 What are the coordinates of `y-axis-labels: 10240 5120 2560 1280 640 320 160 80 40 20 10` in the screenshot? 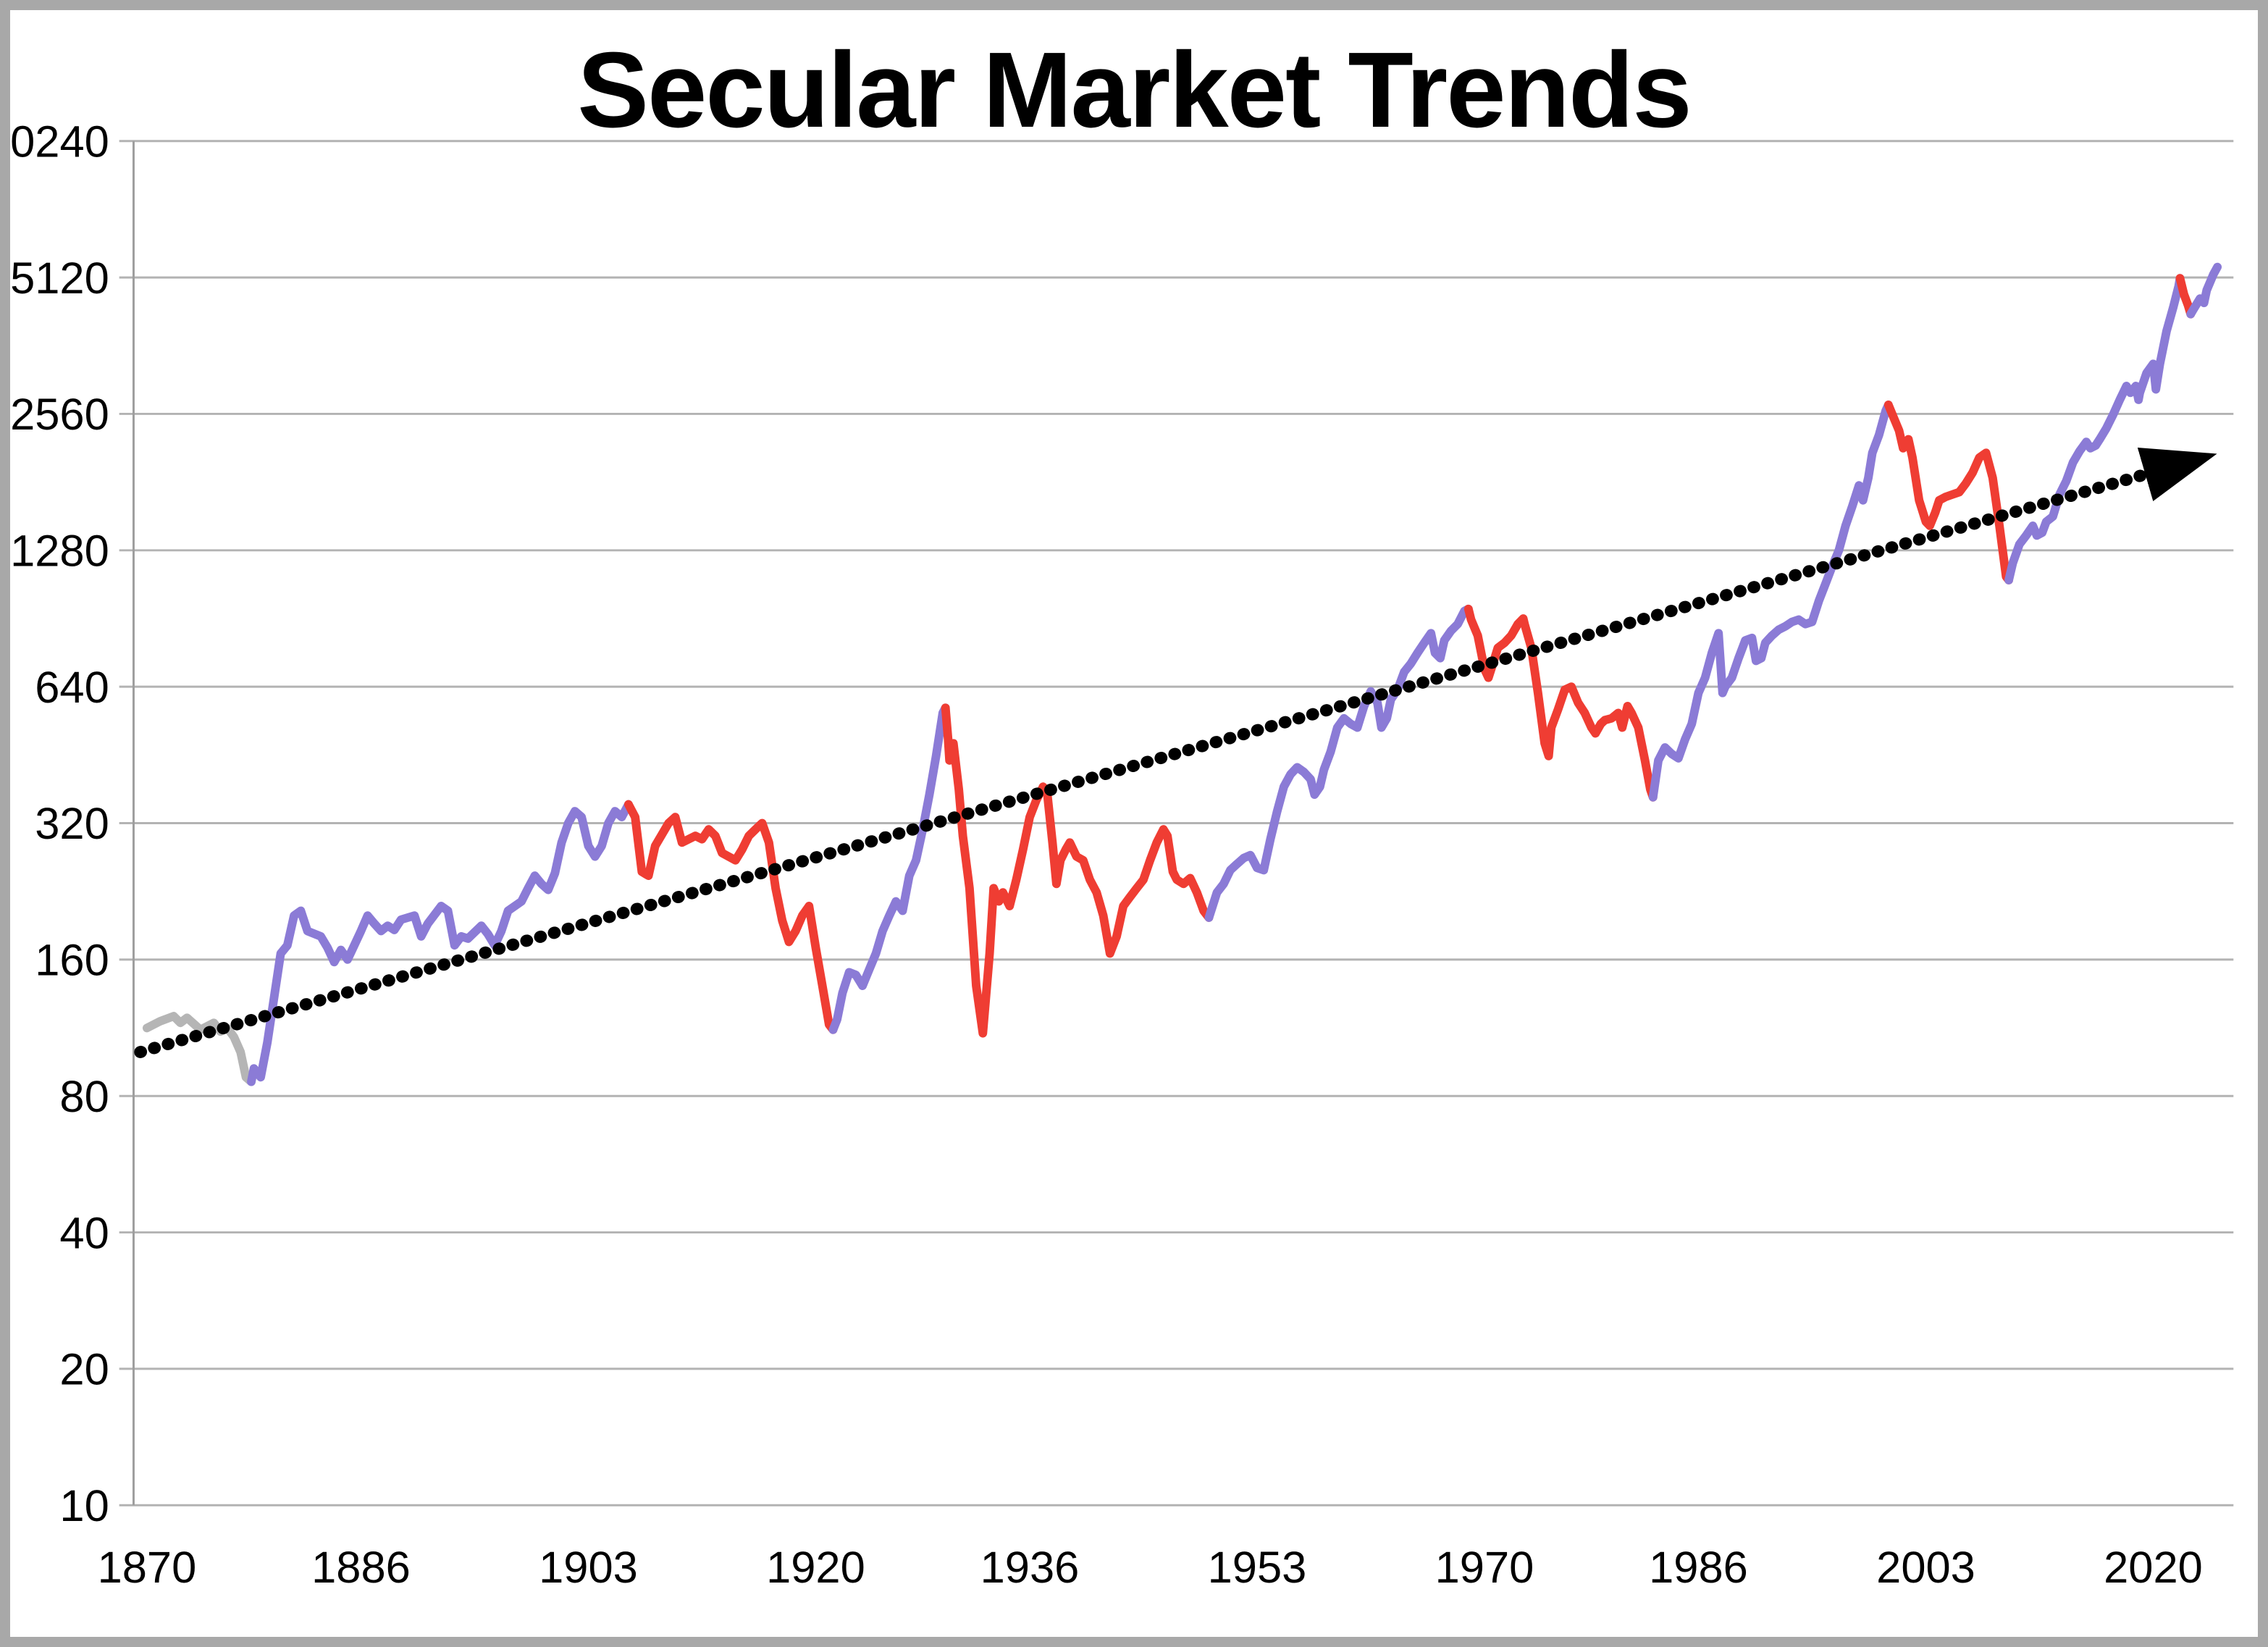 It's located at (60, 824).